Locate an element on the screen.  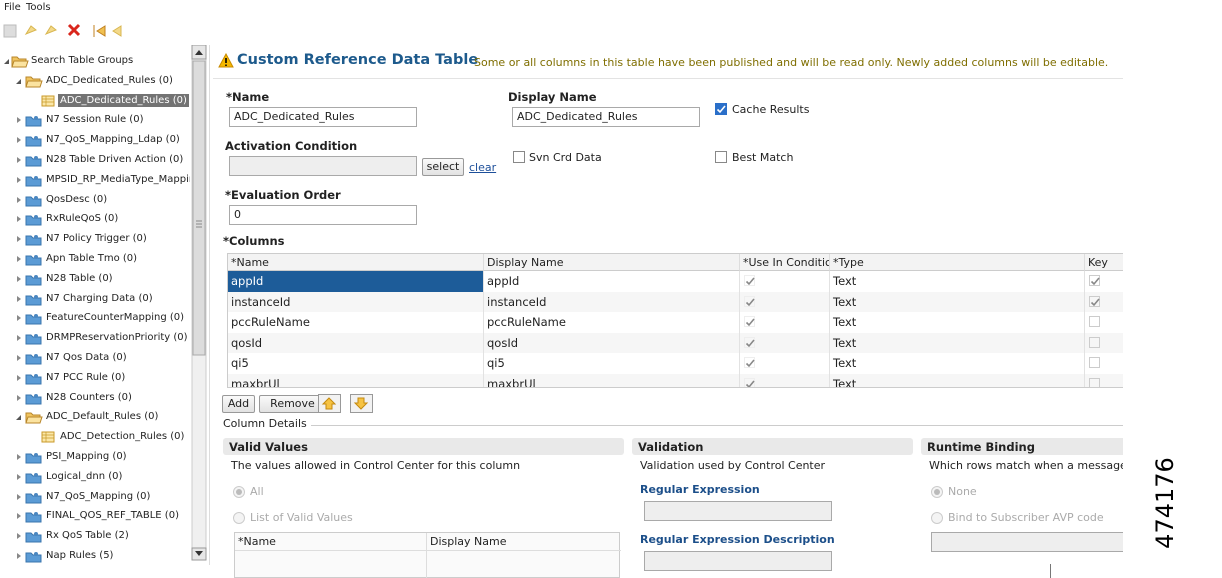
table-cell: pccRuleName is located at coordinates (356, 322).